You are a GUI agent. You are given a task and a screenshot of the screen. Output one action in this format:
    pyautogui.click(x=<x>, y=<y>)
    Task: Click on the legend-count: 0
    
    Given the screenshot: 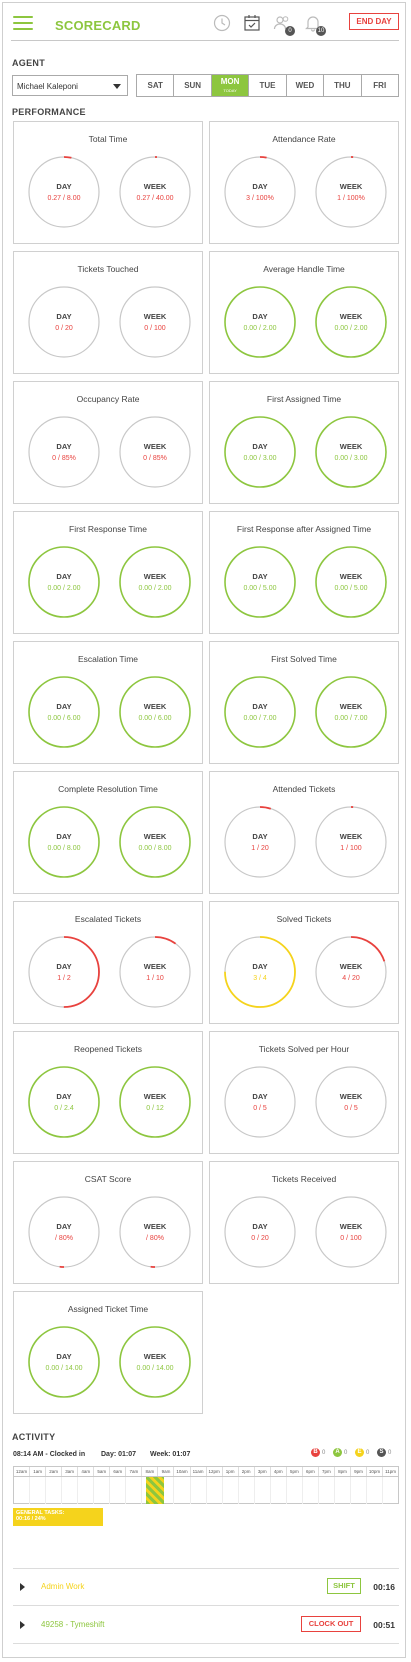 What is the action you would take?
    pyautogui.click(x=346, y=1453)
    